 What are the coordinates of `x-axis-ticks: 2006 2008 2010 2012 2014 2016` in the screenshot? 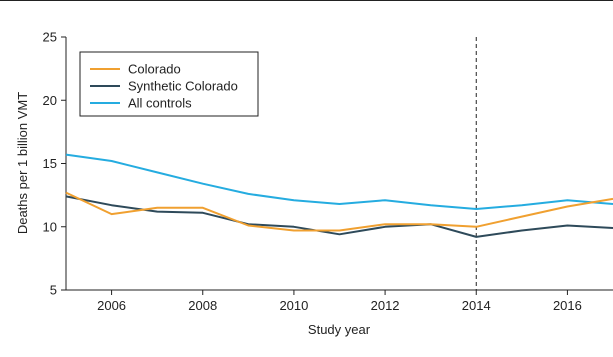 It's located at (339, 301).